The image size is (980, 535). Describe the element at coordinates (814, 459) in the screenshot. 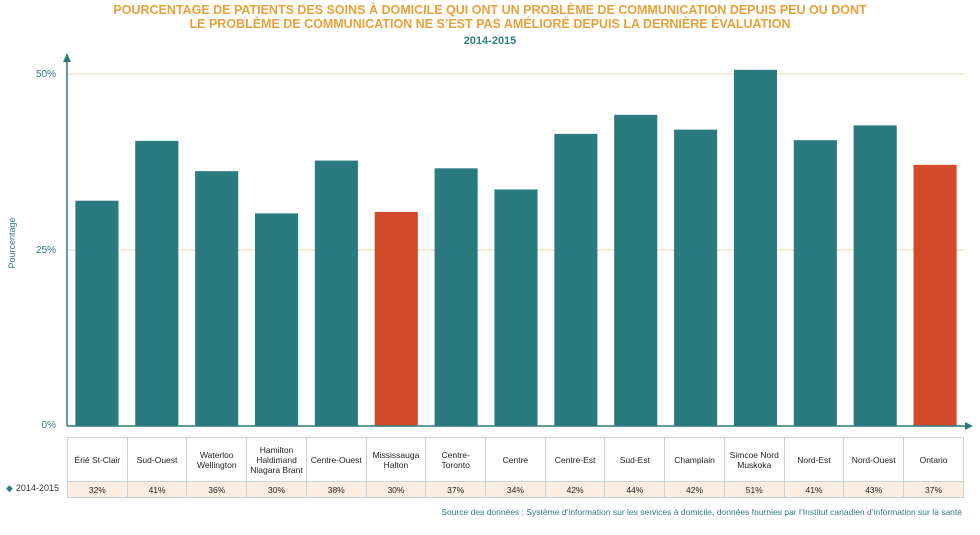

I see `category-label-12: Nord-Est` at that location.